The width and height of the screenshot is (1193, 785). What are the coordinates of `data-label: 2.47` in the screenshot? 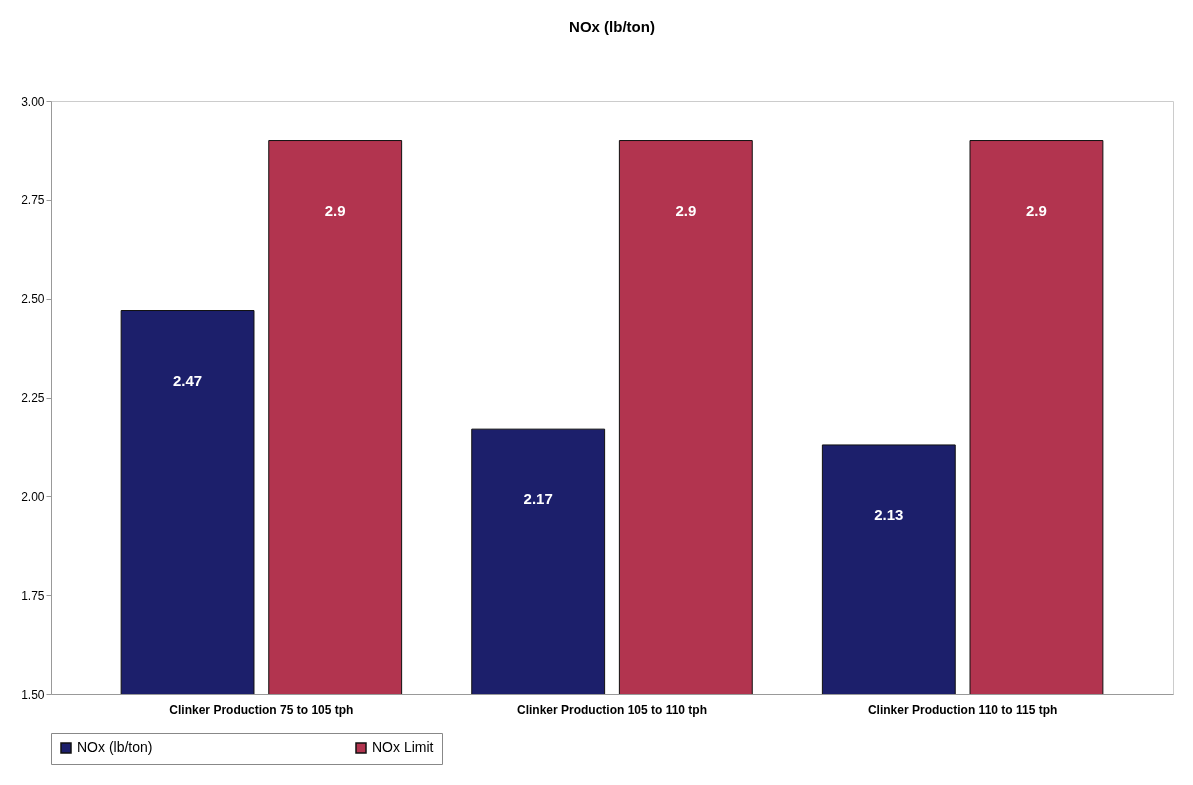 It's located at (187, 380).